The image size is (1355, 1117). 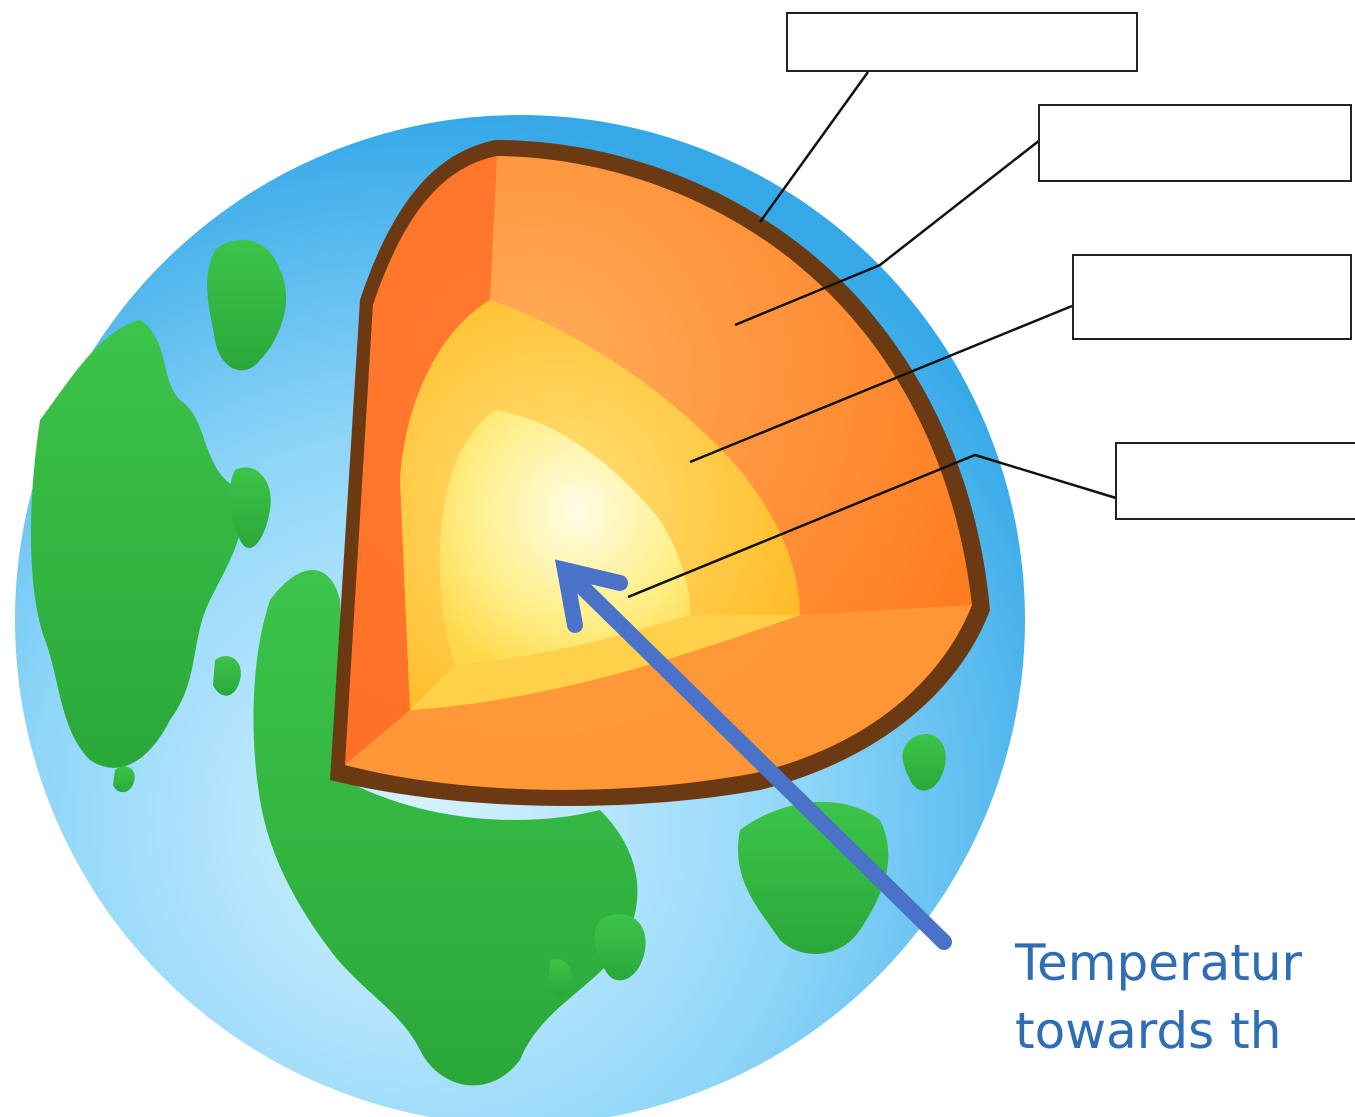 What do you see at coordinates (962, 42) in the screenshot?
I see `crust-label-box` at bounding box center [962, 42].